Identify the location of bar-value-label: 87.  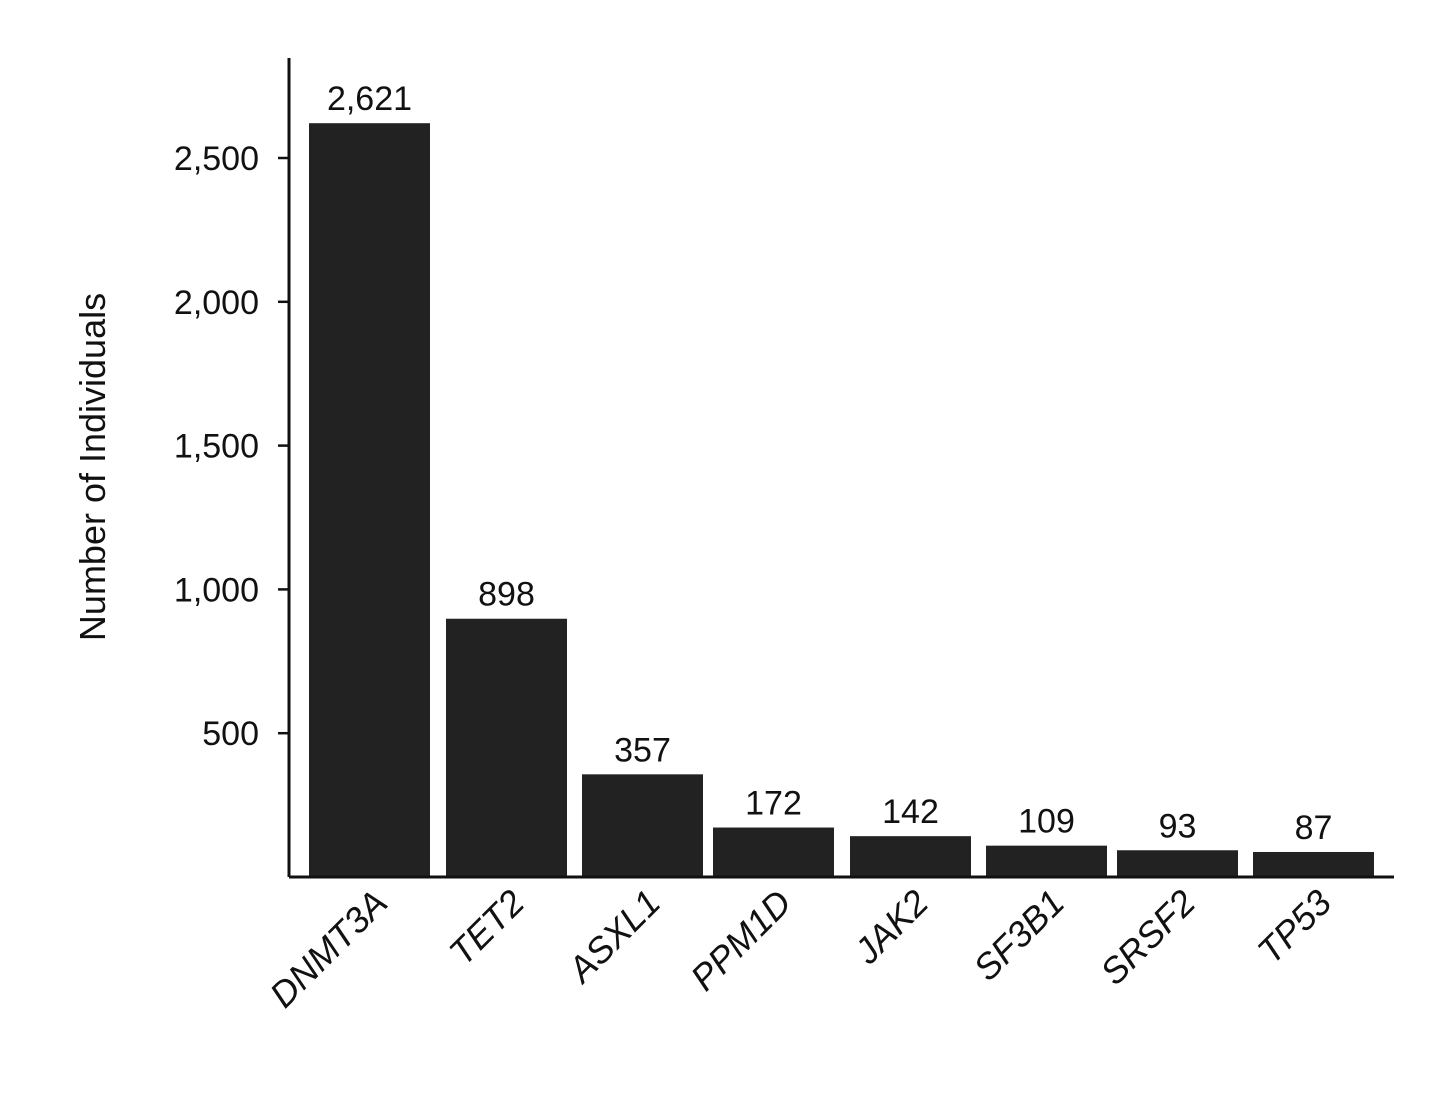
(1314, 828).